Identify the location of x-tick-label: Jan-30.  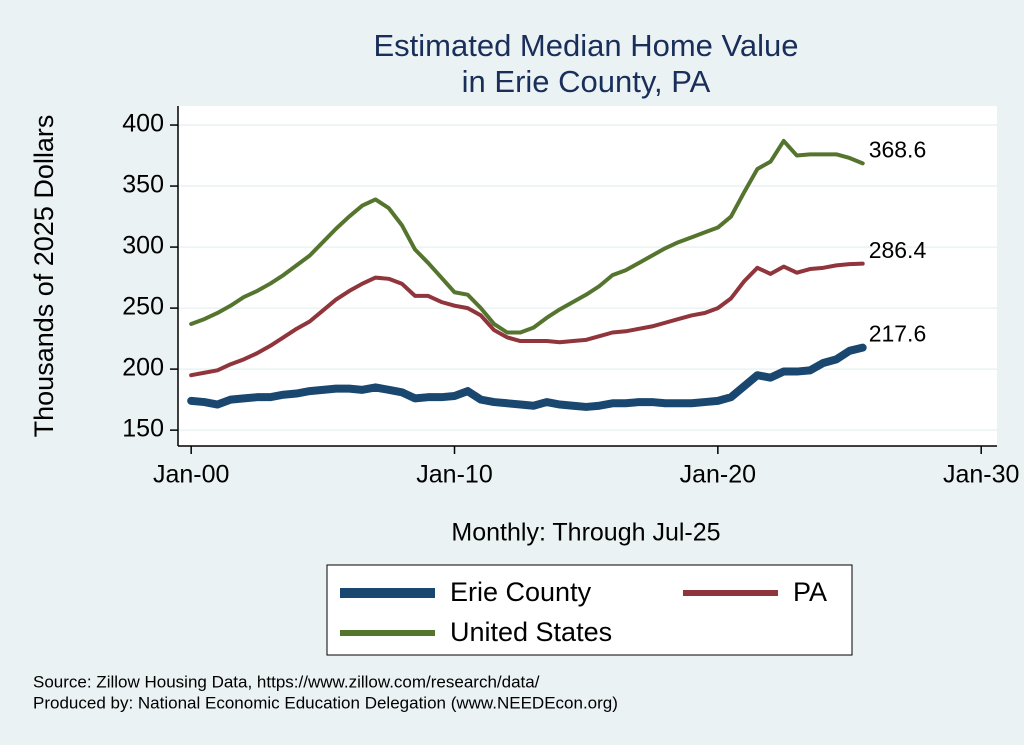
(981, 475).